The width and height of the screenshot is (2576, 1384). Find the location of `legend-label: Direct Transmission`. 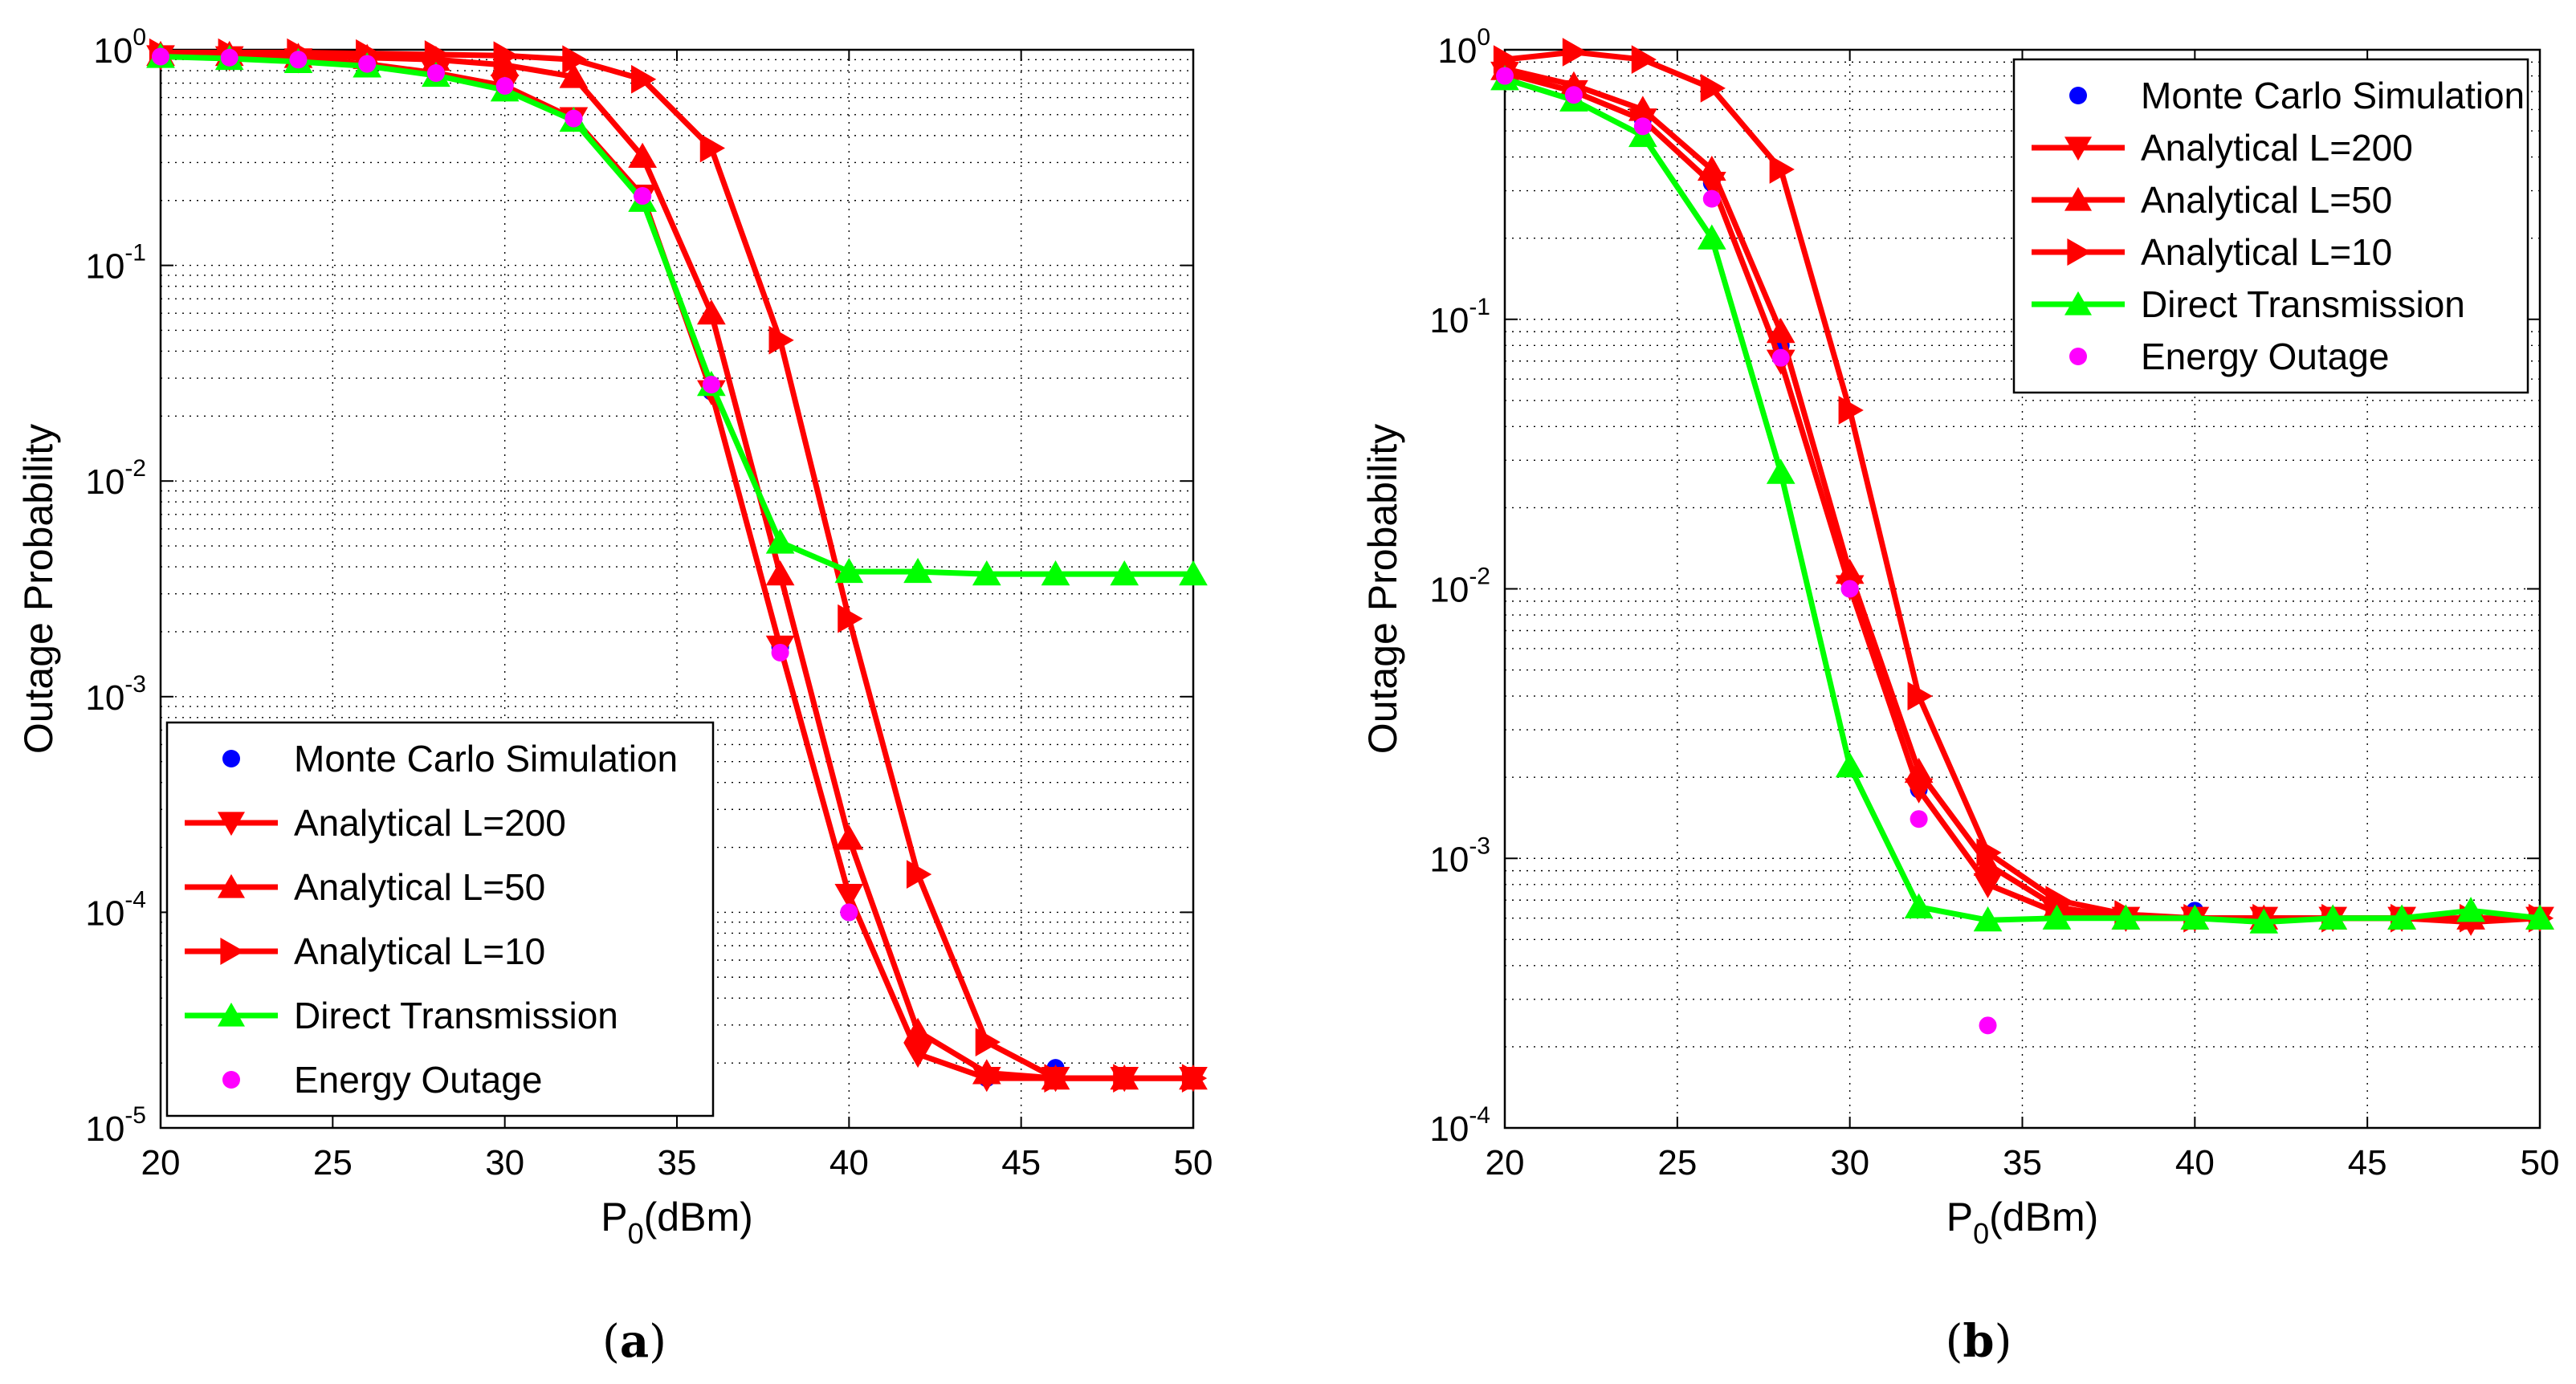

legend-label: Direct Transmission is located at coordinates (456, 1015).